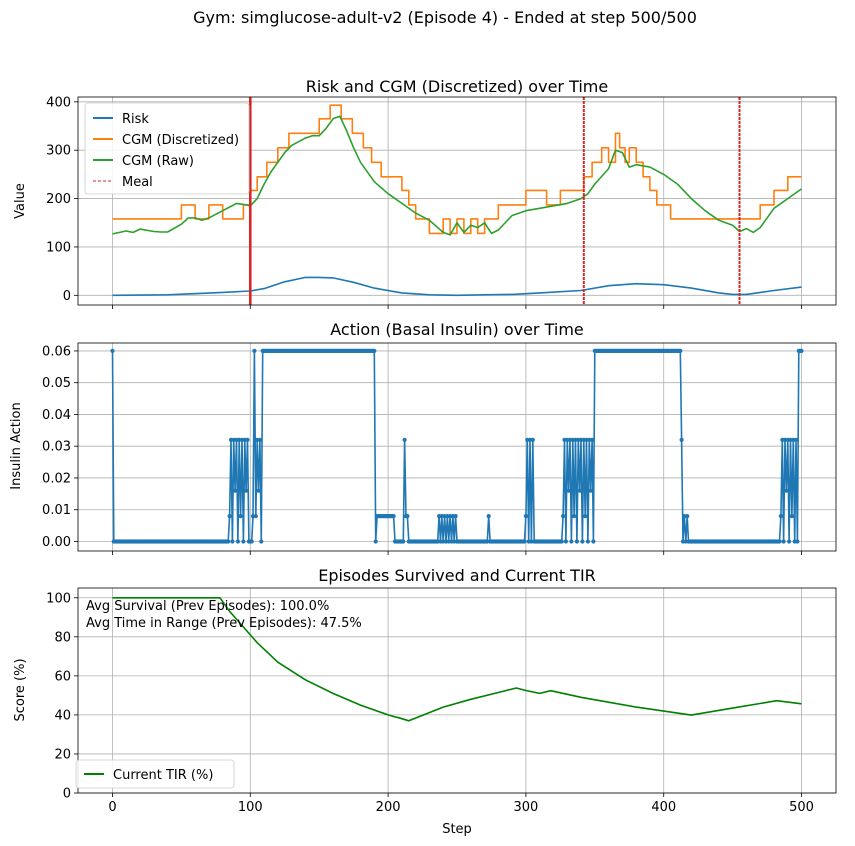 The image size is (855, 846). I want to click on legend-tir-label: Current TIR (%), so click(163, 775).